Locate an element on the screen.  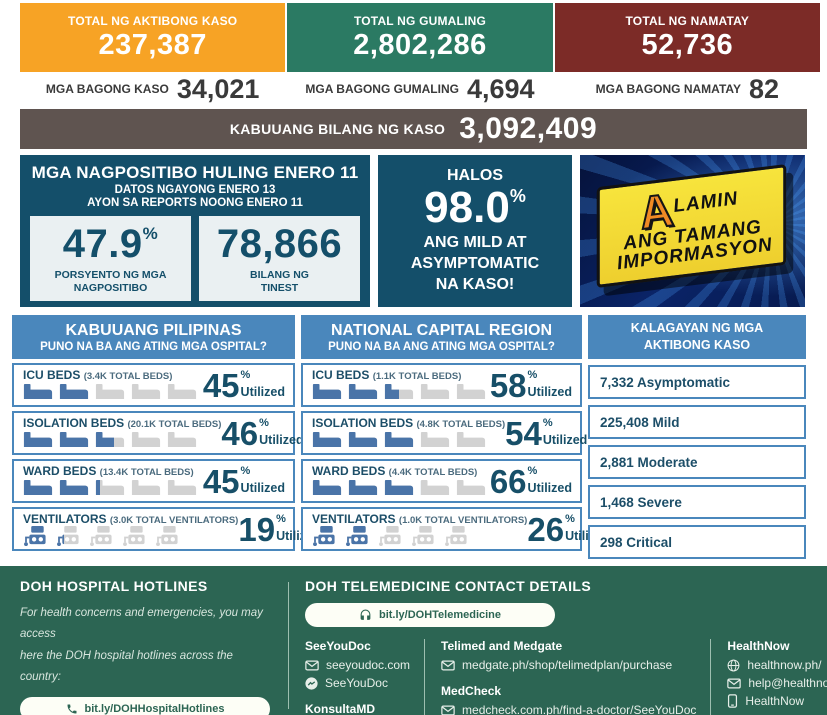
contact-text: seeyoudoc.com is located at coordinates (368, 665).